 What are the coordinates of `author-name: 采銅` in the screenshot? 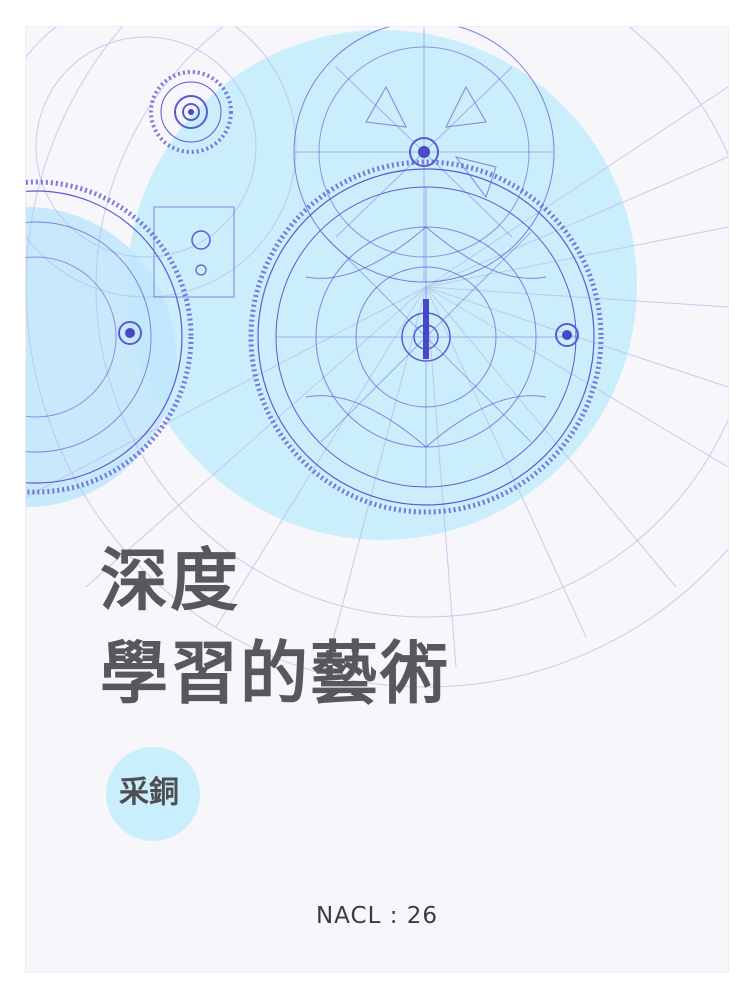 It's located at (149, 792).